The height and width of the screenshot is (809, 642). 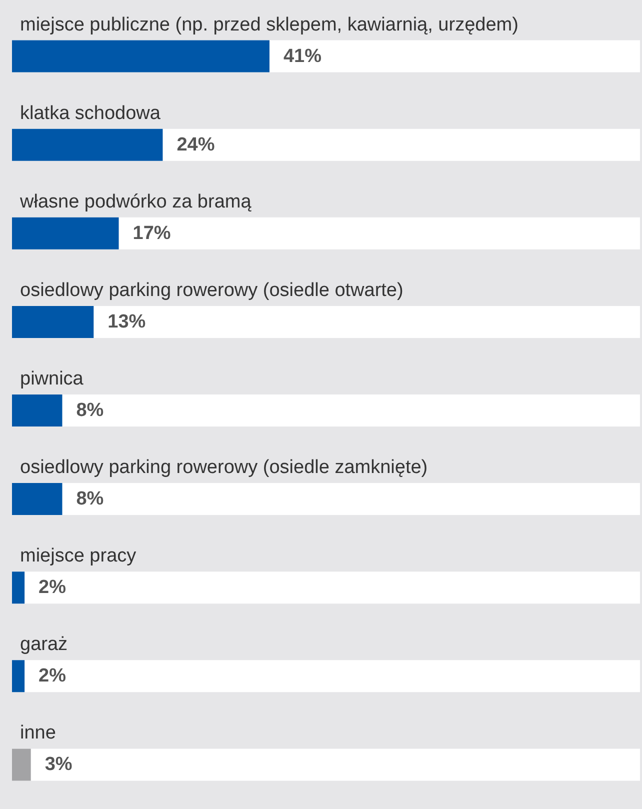 What do you see at coordinates (38, 733) in the screenshot?
I see `y-tick-label: inne` at bounding box center [38, 733].